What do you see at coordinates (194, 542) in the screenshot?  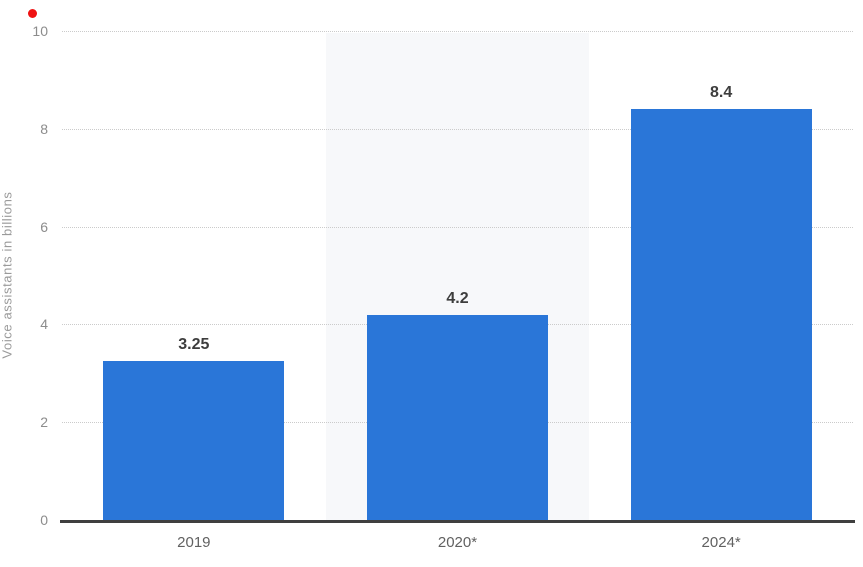 I see `x-axis-label-2019: 2019` at bounding box center [194, 542].